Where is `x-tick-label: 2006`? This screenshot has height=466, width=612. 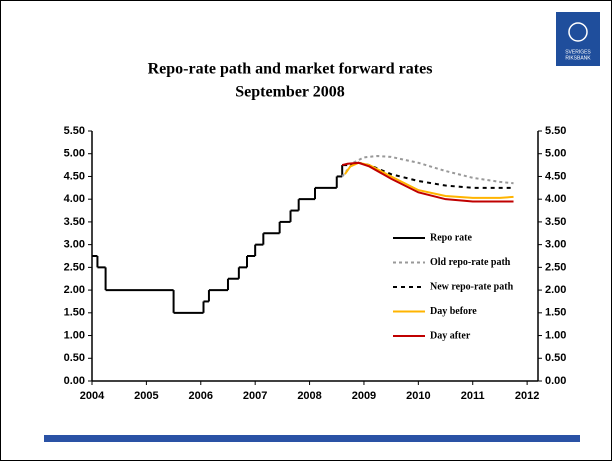
x-tick-label: 2006 is located at coordinates (201, 396).